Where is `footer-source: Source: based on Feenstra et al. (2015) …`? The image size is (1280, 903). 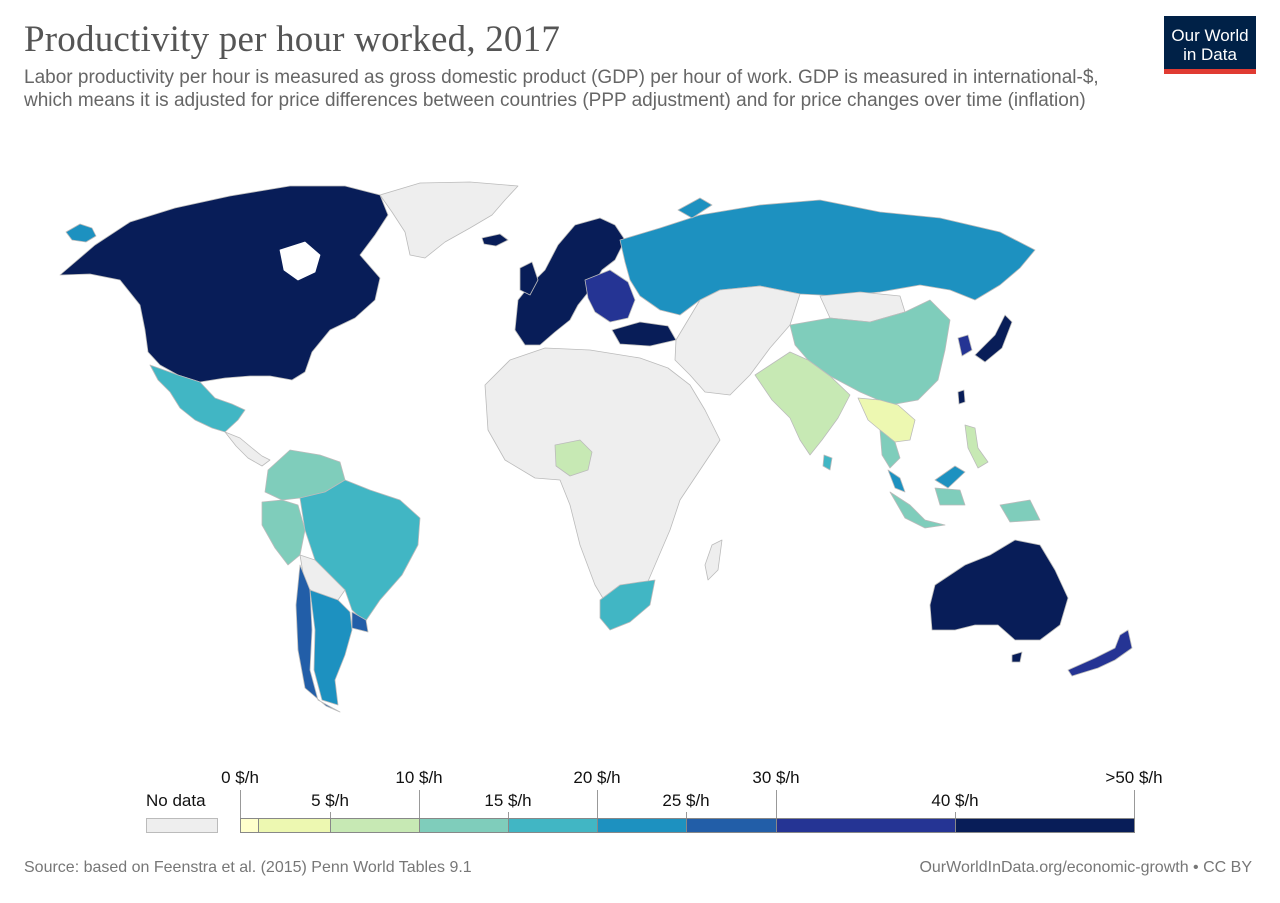 footer-source: Source: based on Feenstra et al. (2015) … is located at coordinates (248, 867).